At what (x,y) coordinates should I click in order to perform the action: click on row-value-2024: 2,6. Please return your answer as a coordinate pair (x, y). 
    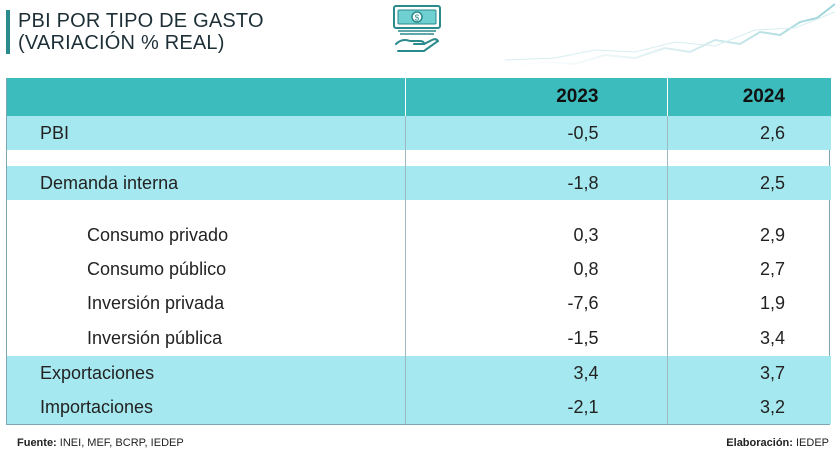
    Looking at the image, I should click on (748, 133).